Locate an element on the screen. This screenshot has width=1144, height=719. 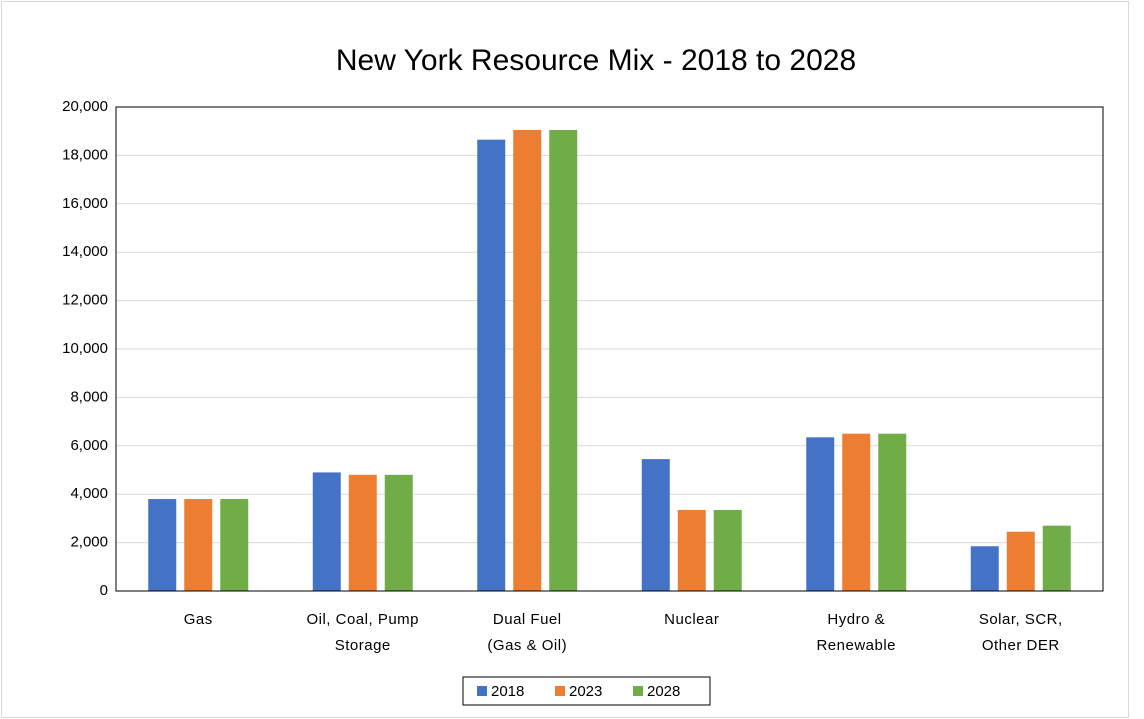
legend-box is located at coordinates (586, 691).